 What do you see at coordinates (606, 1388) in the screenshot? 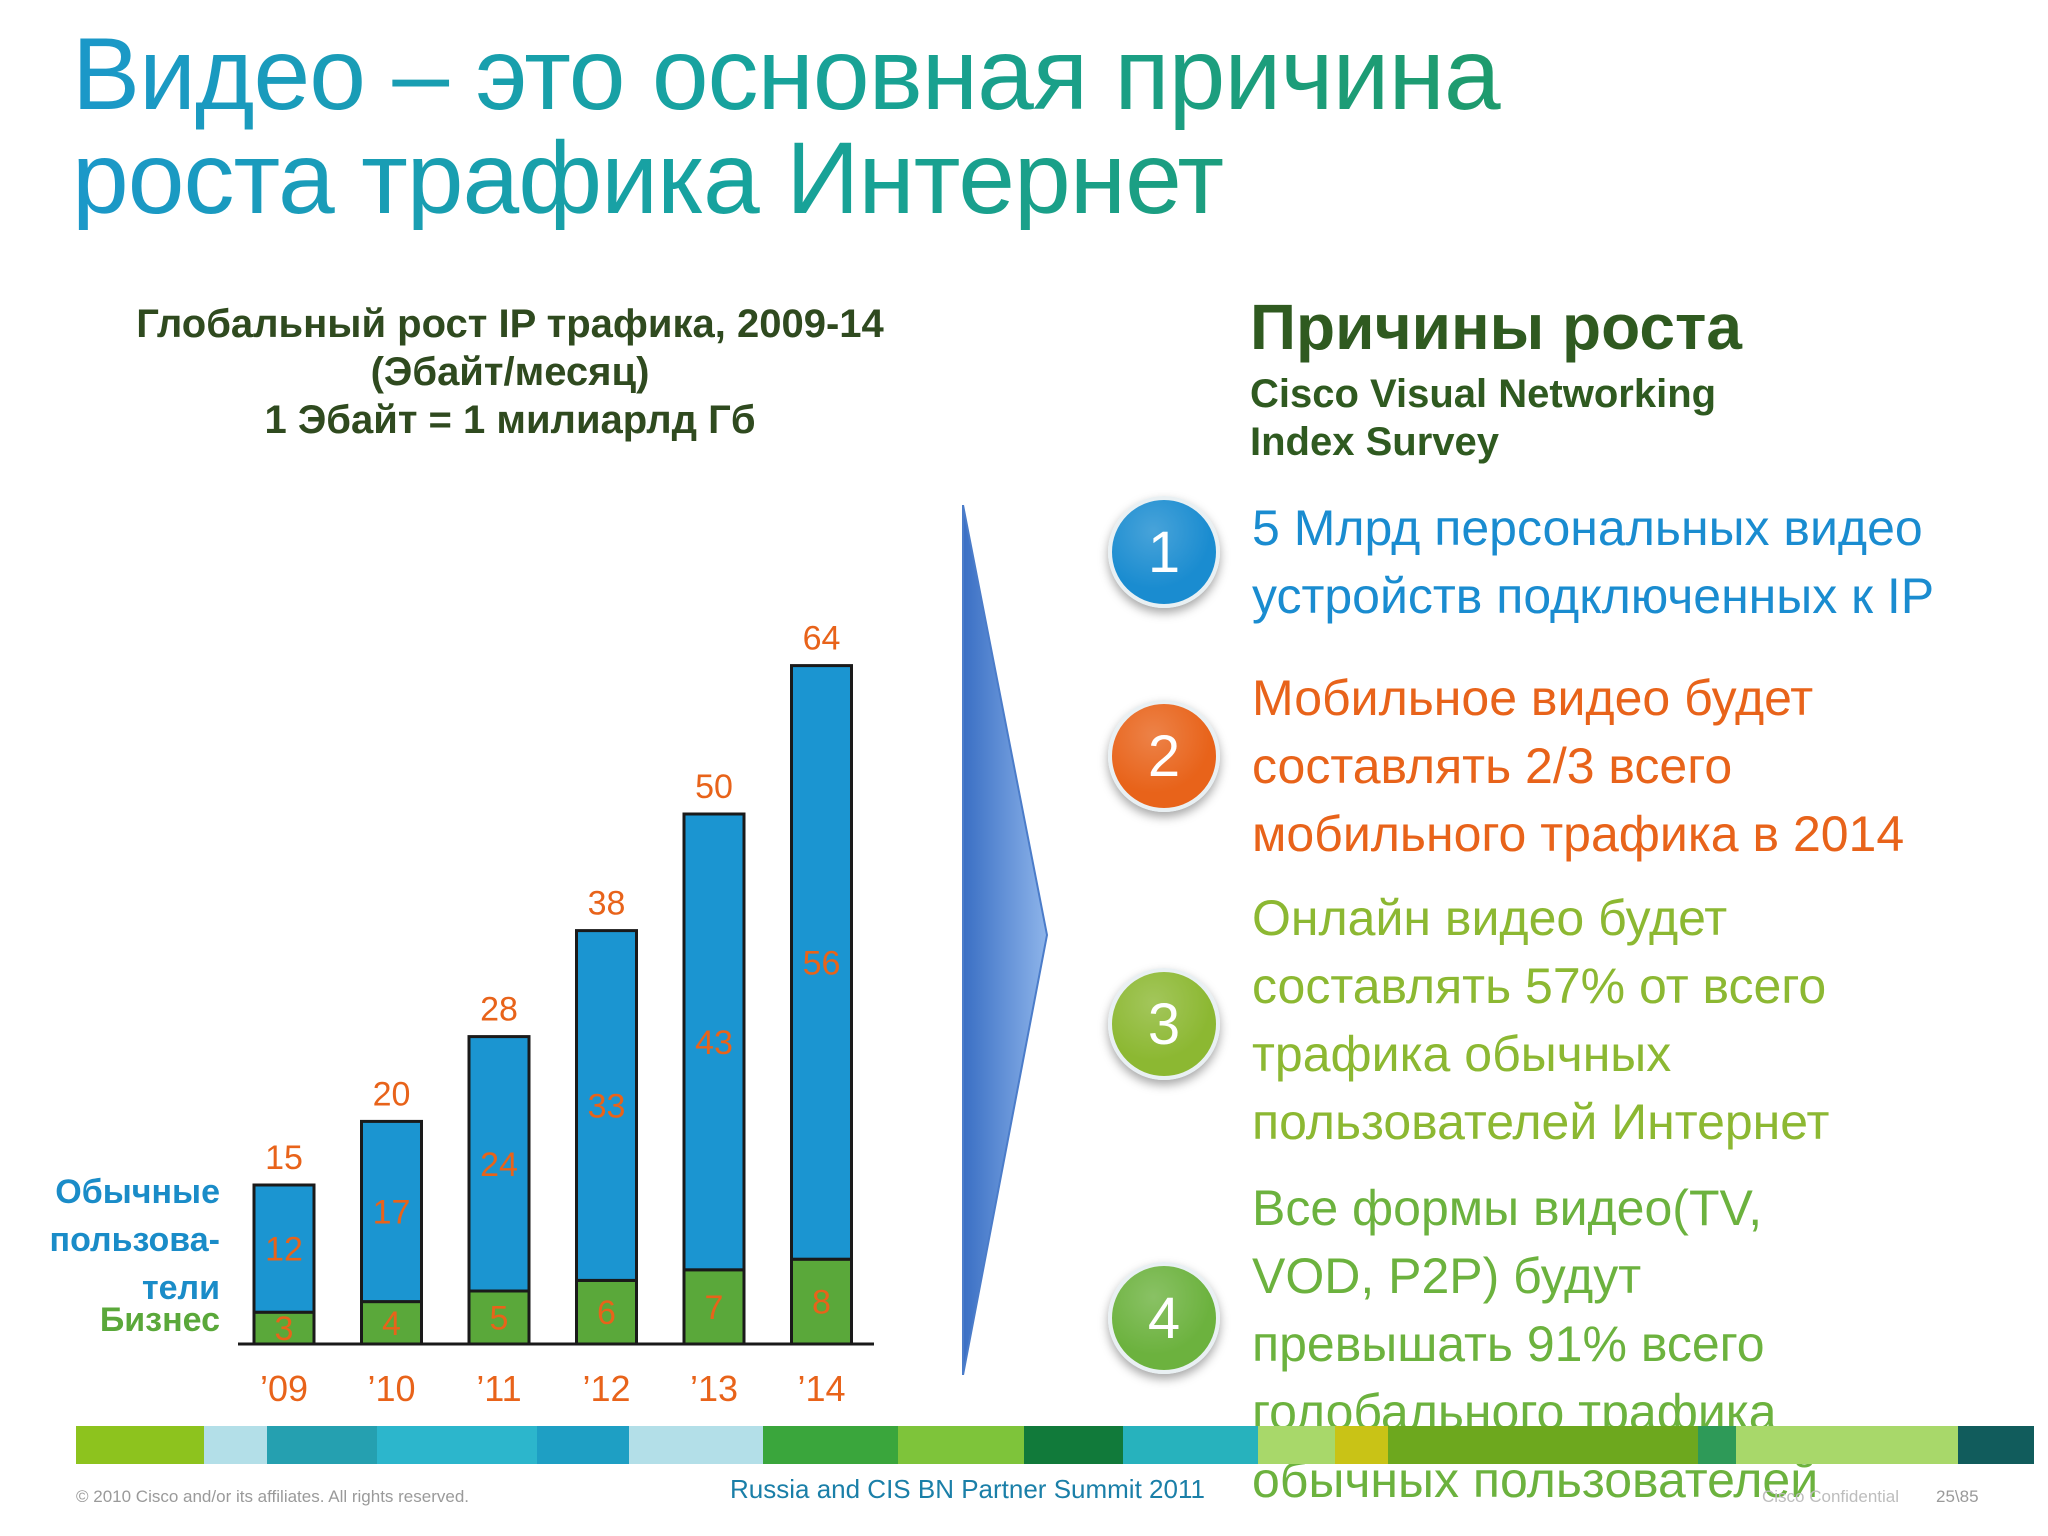
I see `x-tick-label: ’12` at bounding box center [606, 1388].